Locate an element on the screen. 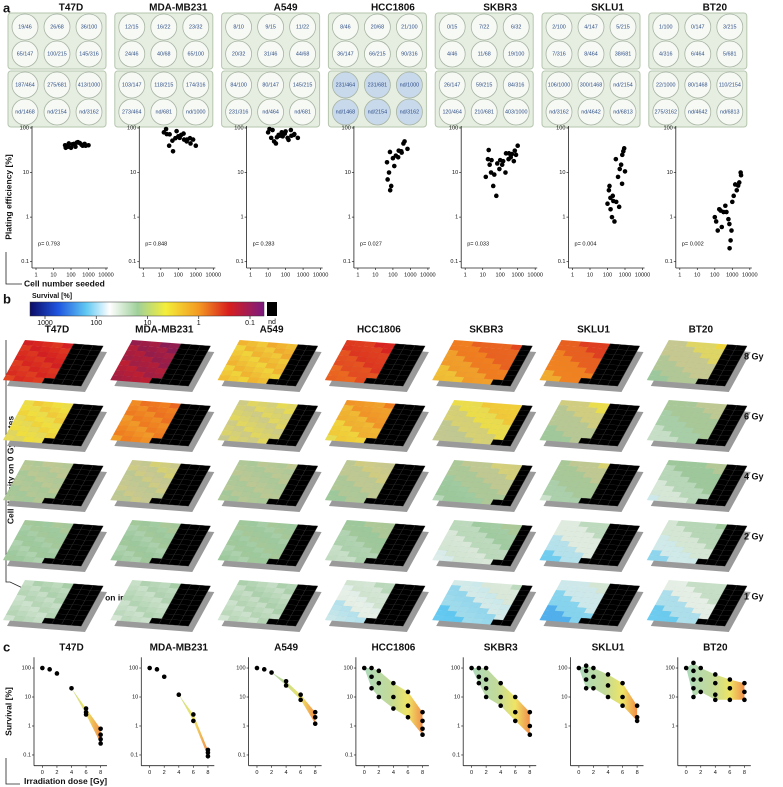  panel-label: a is located at coordinates (7, 7).